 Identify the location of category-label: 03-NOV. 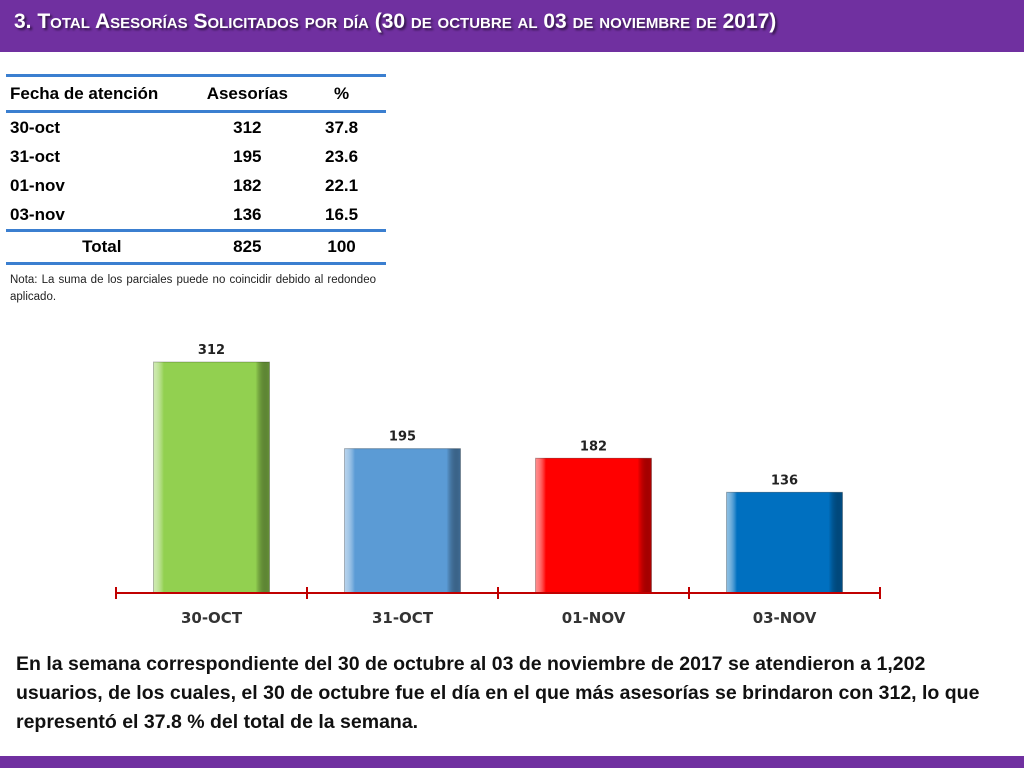
(785, 618).